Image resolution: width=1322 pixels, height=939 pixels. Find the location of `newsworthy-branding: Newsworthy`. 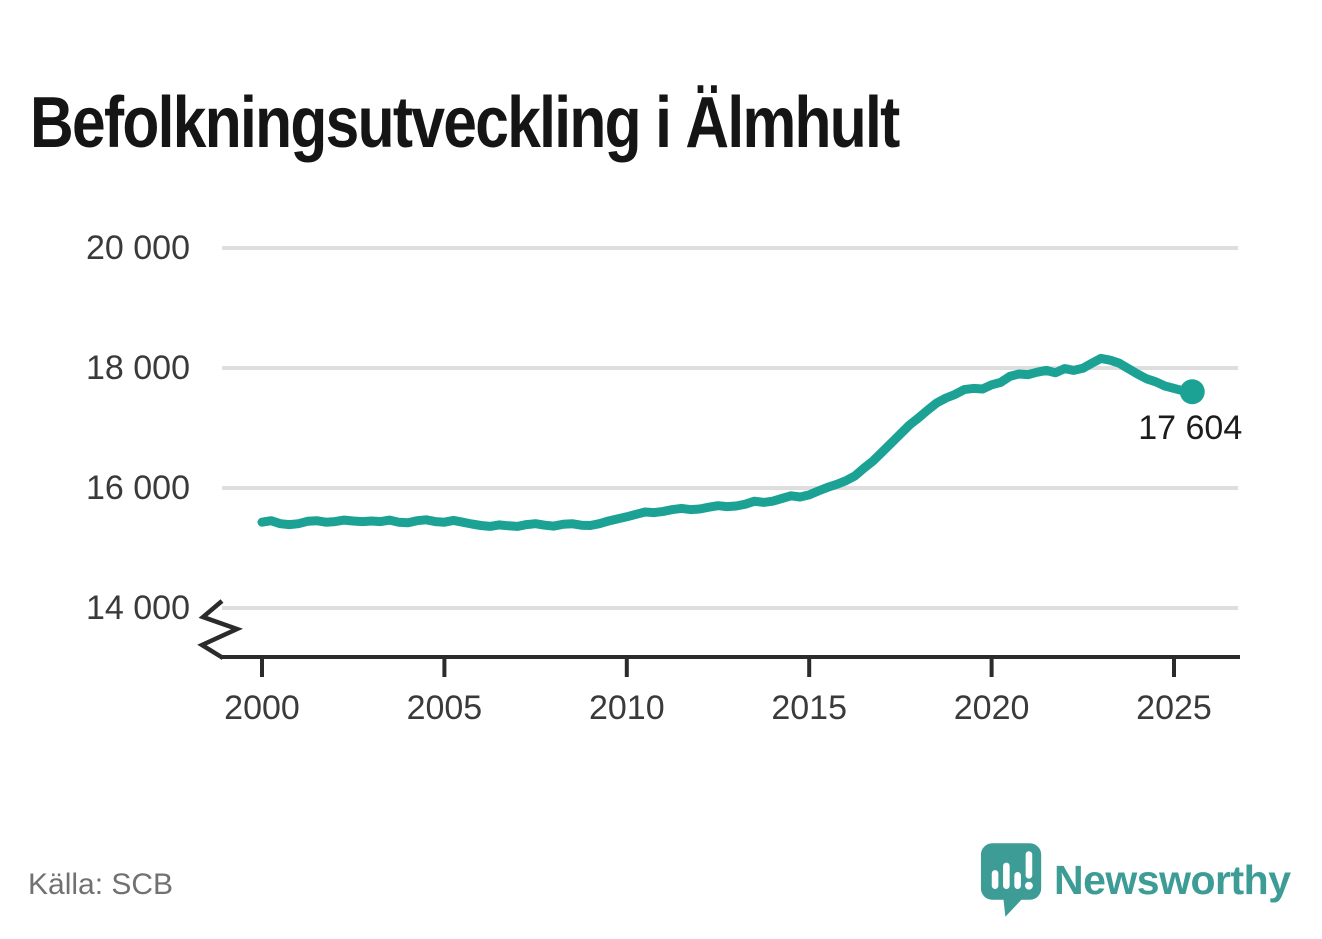

newsworthy-branding: Newsworthy is located at coordinates (1135, 880).